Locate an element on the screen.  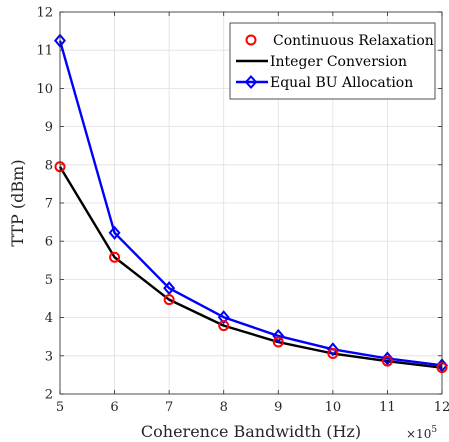
legend-marker-circle-icon is located at coordinates (251, 40).